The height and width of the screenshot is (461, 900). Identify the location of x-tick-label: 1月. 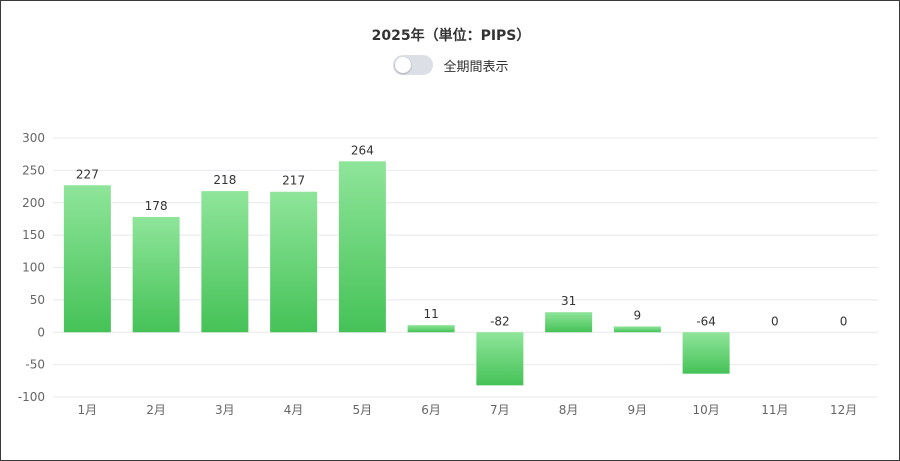
(88, 410).